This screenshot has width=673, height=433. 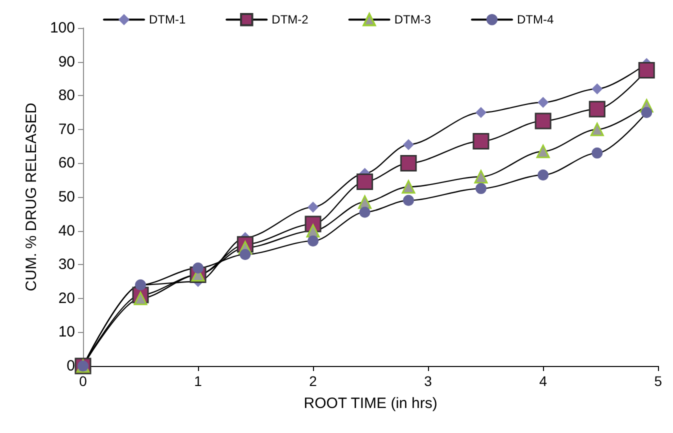 I want to click on x-tick-label: 4, so click(x=543, y=381).